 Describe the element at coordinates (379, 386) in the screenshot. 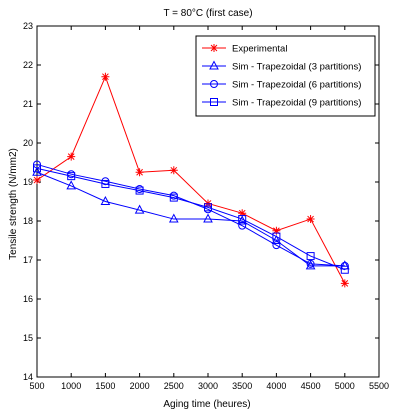

I see `x-tick-label: 5500` at that location.